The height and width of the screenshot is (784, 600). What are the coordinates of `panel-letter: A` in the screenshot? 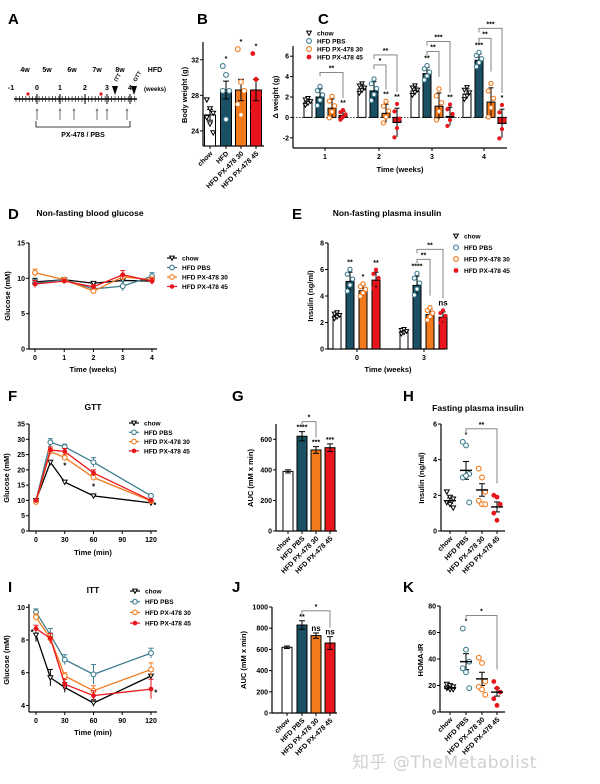 It's located at (13, 19).